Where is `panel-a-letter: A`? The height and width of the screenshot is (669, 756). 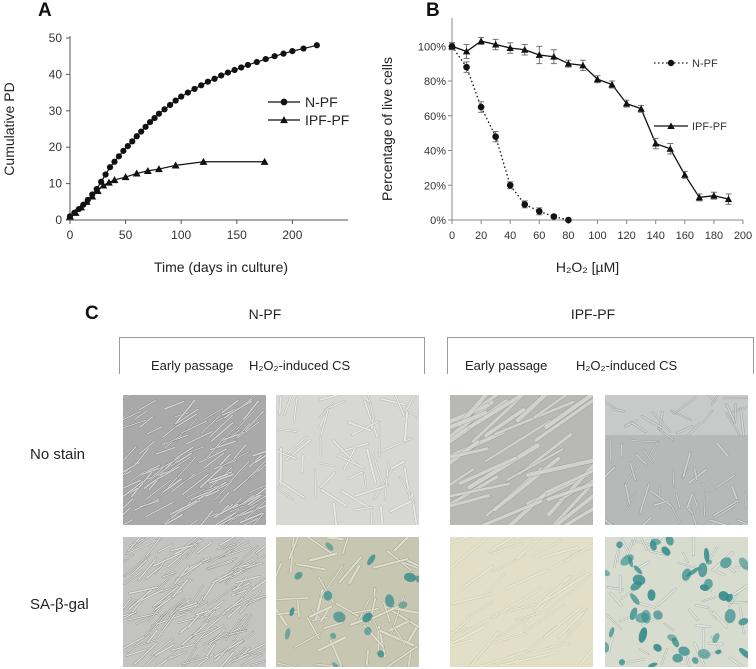
panel-a-letter: A is located at coordinates (45, 10).